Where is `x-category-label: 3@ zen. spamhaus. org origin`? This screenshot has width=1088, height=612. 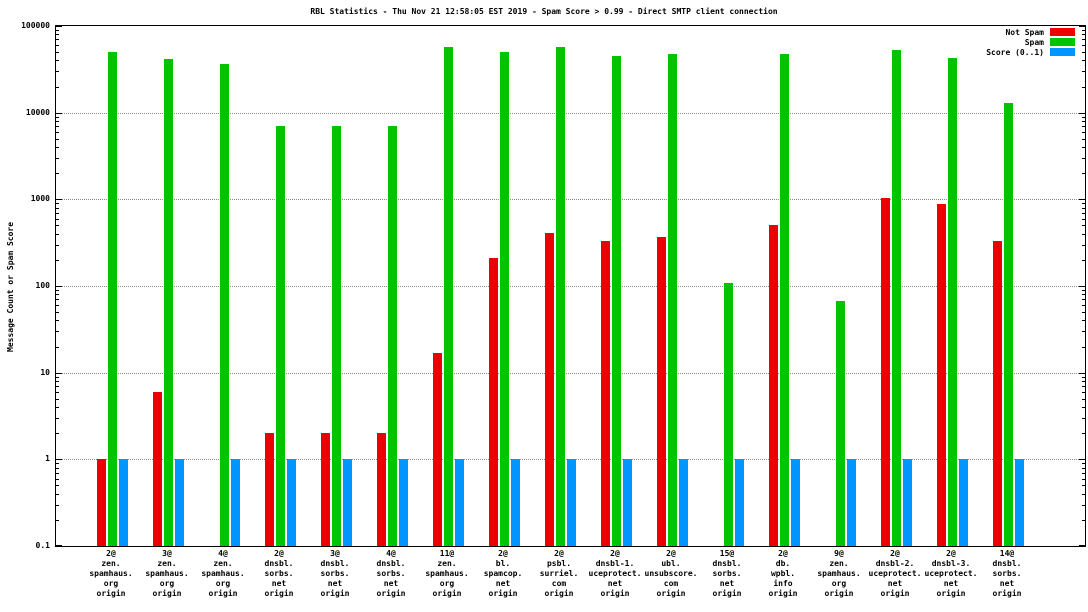 x-category-label: 3@ zen. spamhaus. org origin is located at coordinates (167, 574).